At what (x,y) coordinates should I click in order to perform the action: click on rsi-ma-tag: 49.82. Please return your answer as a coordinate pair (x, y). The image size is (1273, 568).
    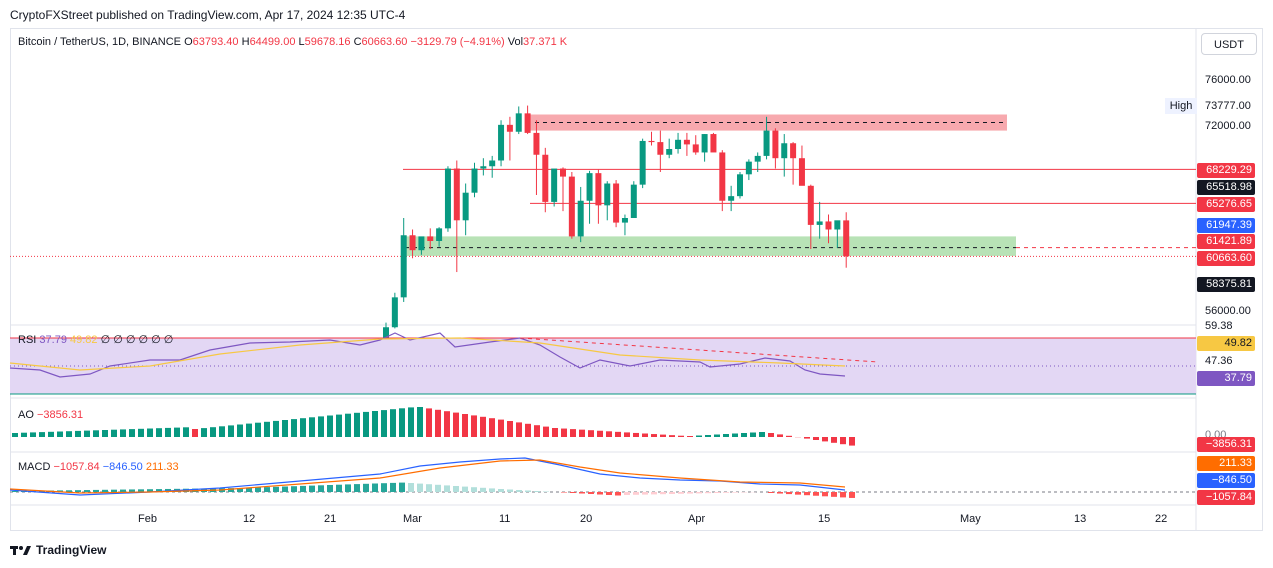
    Looking at the image, I should click on (1226, 343).